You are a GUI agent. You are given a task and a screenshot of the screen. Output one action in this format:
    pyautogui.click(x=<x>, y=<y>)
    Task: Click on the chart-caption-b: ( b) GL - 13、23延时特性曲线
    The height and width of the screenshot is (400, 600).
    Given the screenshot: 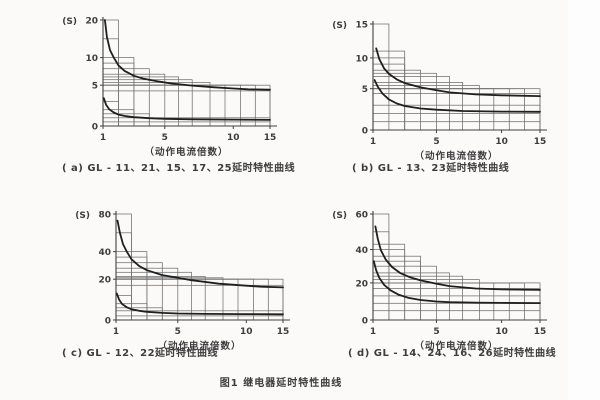 What is the action you would take?
    pyautogui.click(x=431, y=168)
    